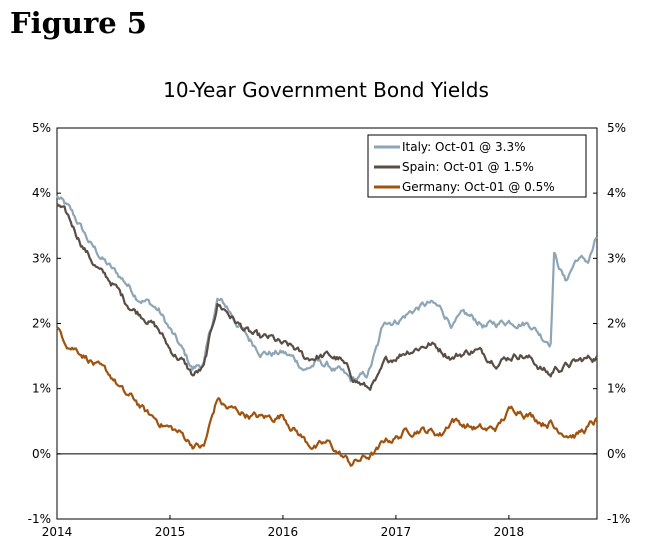 The image size is (652, 555). I want to click on y-tick-label-left: 3%, so click(41, 258).